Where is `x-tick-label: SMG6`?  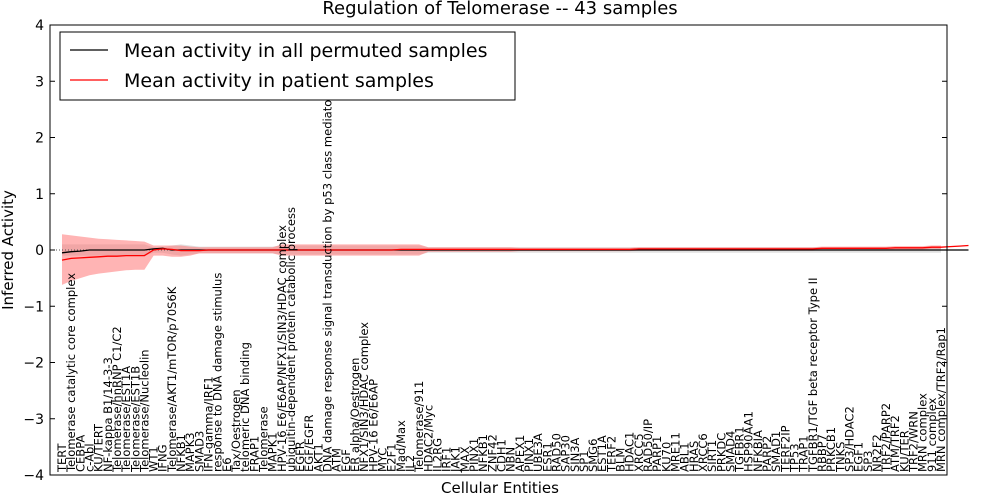 x-tick-label: SMG6 is located at coordinates (593, 455).